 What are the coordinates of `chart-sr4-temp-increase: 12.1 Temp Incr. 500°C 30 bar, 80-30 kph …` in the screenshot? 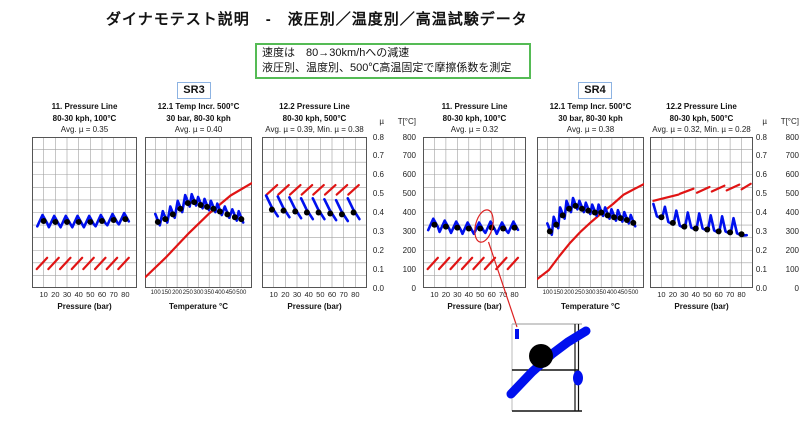 It's located at (590, 210).